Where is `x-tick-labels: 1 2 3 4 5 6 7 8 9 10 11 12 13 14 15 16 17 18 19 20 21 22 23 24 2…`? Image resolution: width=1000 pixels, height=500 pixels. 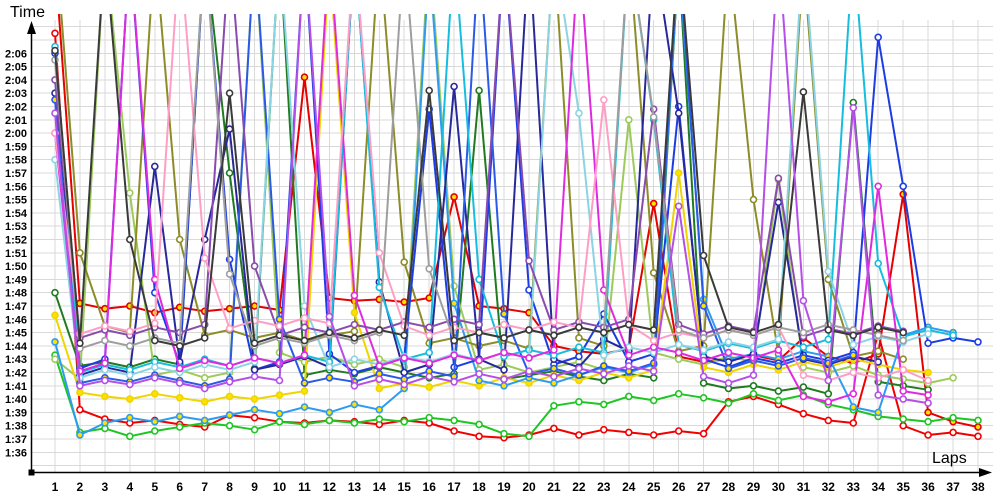
x-tick-labels: 1 2 3 4 5 6 7 8 9 10 11 12 13 14 15 16 17 18 19 20 21 22 23 24 2… is located at coordinates (518, 487).